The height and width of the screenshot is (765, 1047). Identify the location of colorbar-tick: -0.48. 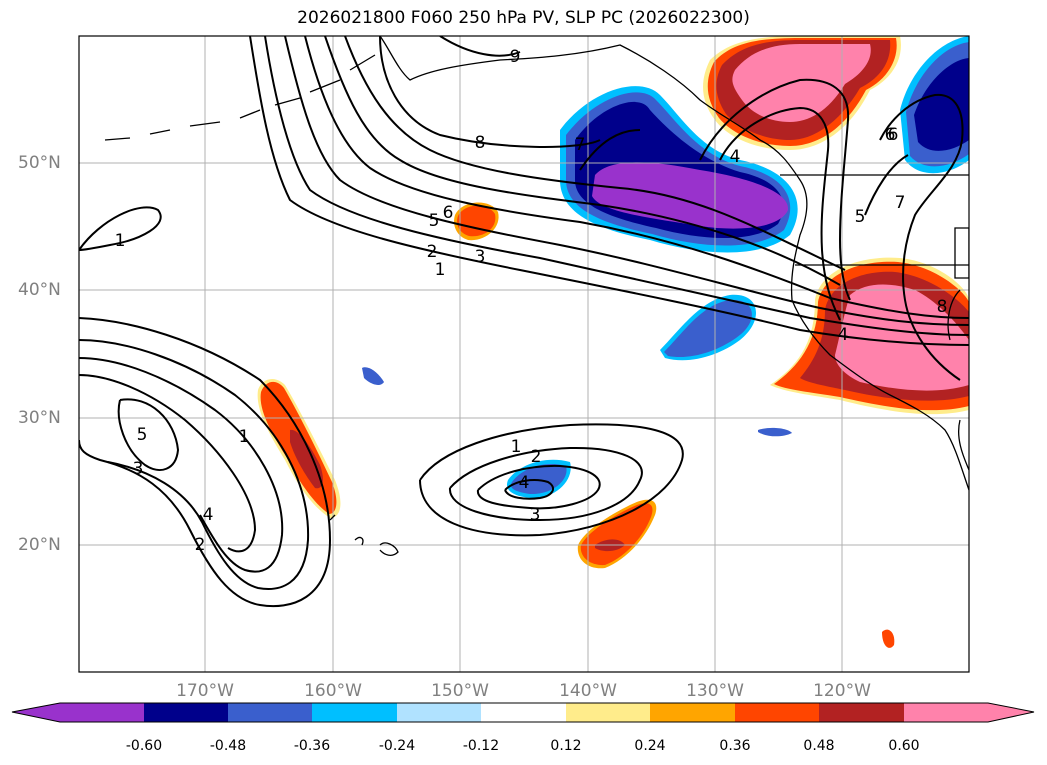
(228, 746).